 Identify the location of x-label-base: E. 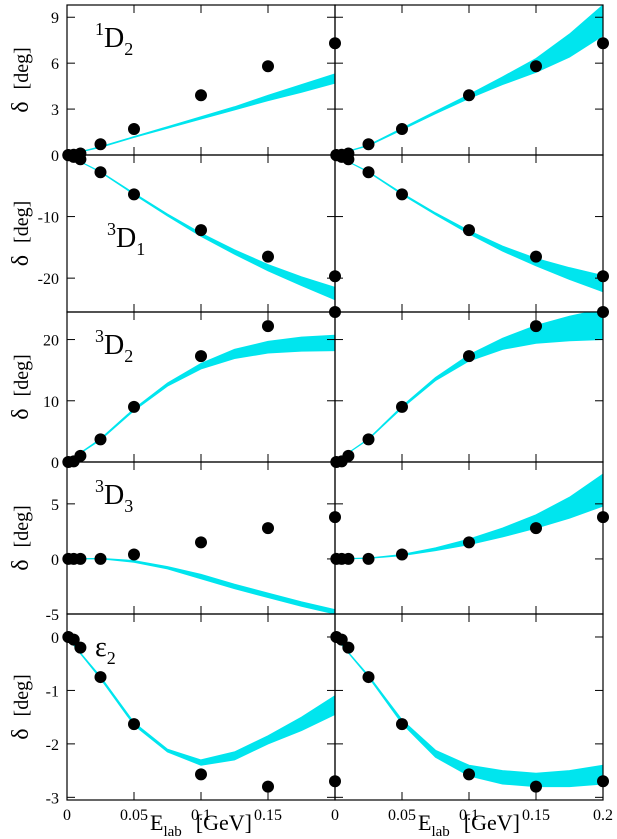
(156, 822).